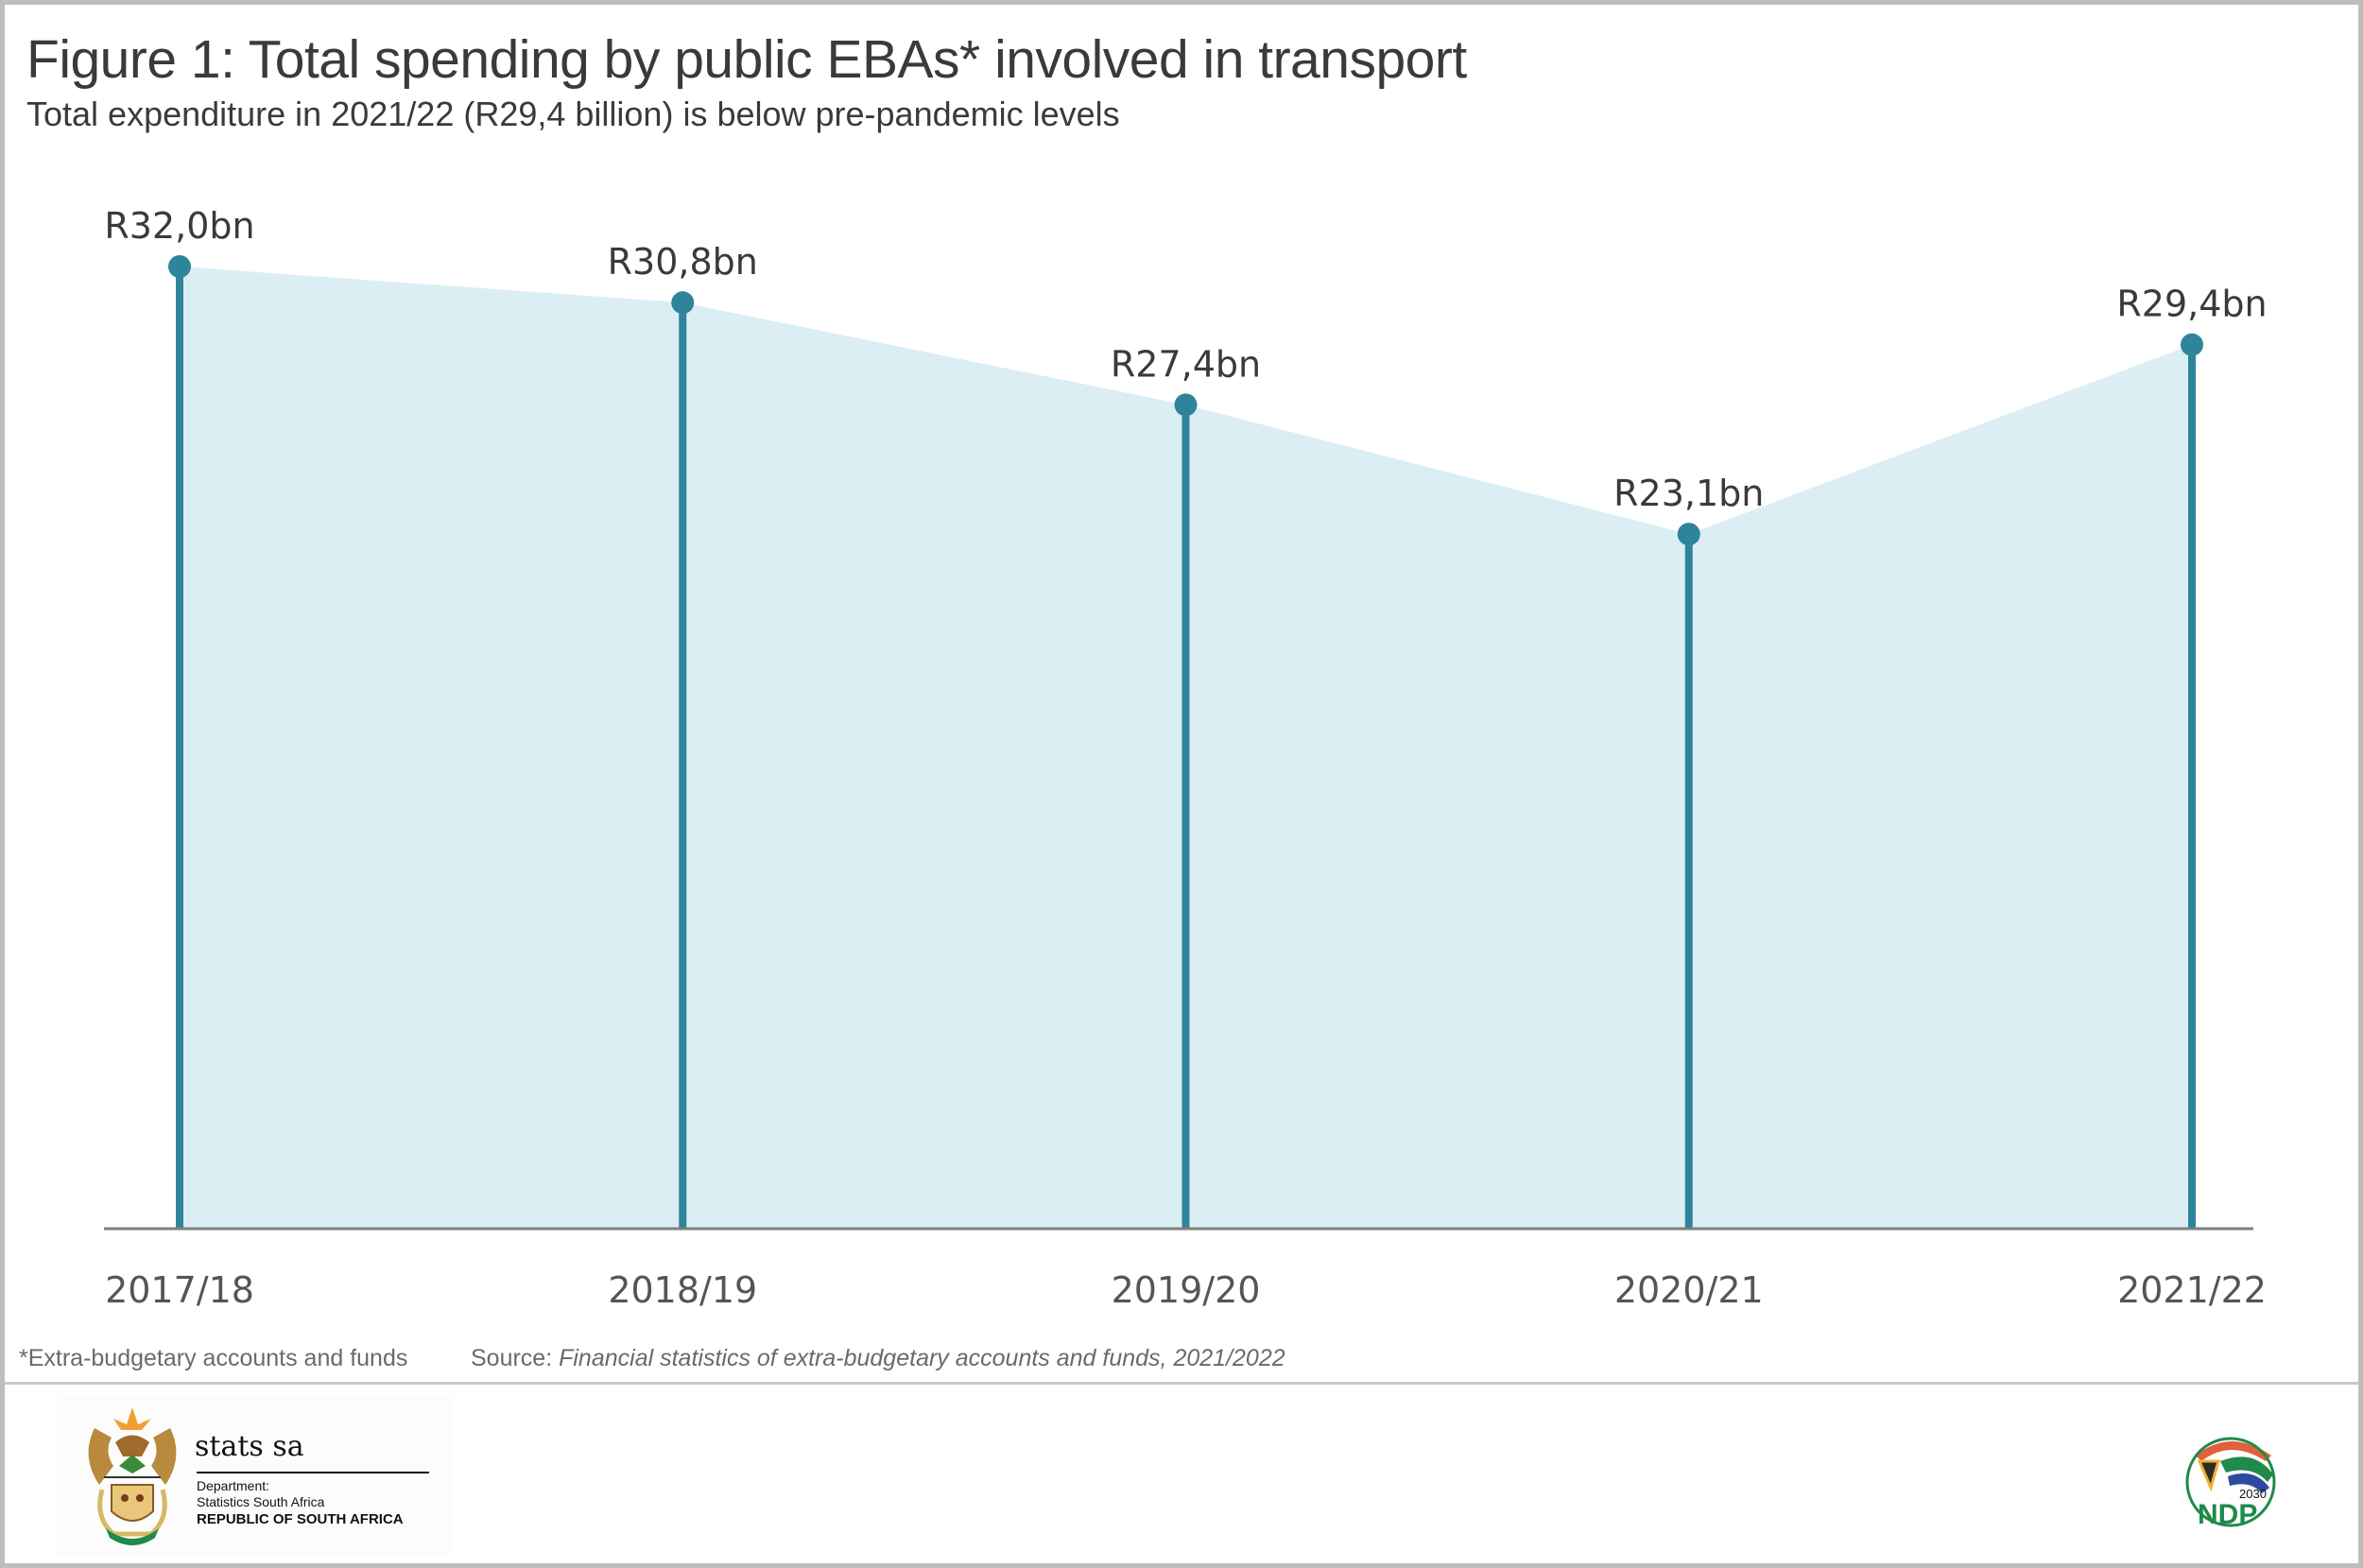 Image resolution: width=2363 pixels, height=1568 pixels. Describe the element at coordinates (2192, 1290) in the screenshot. I see `x-tick-label: 2021/22` at that location.